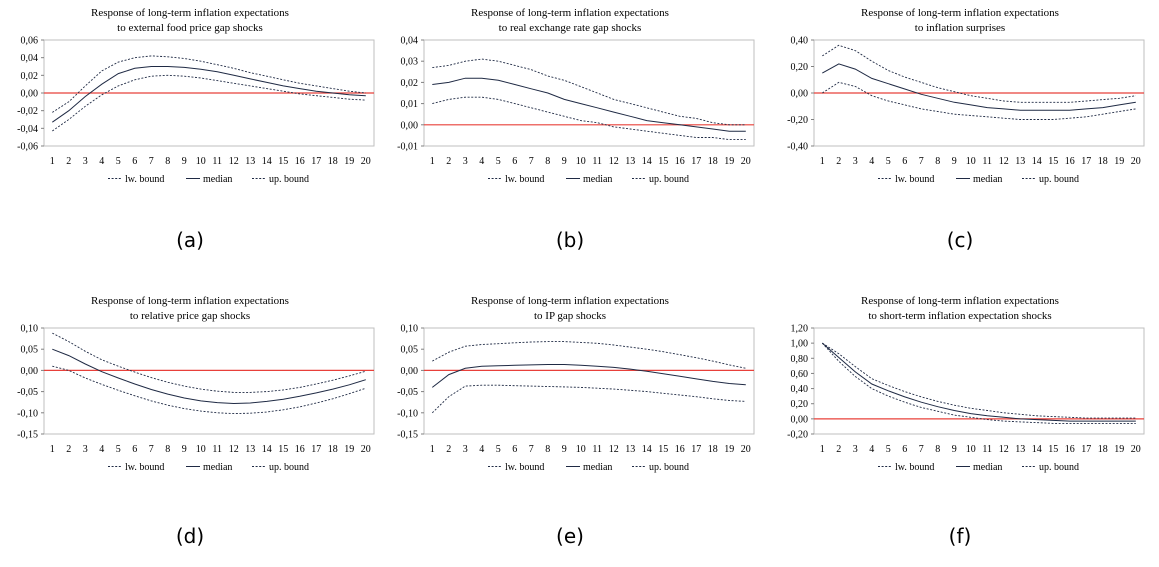  I want to click on panel-caption: (c), so click(960, 240).